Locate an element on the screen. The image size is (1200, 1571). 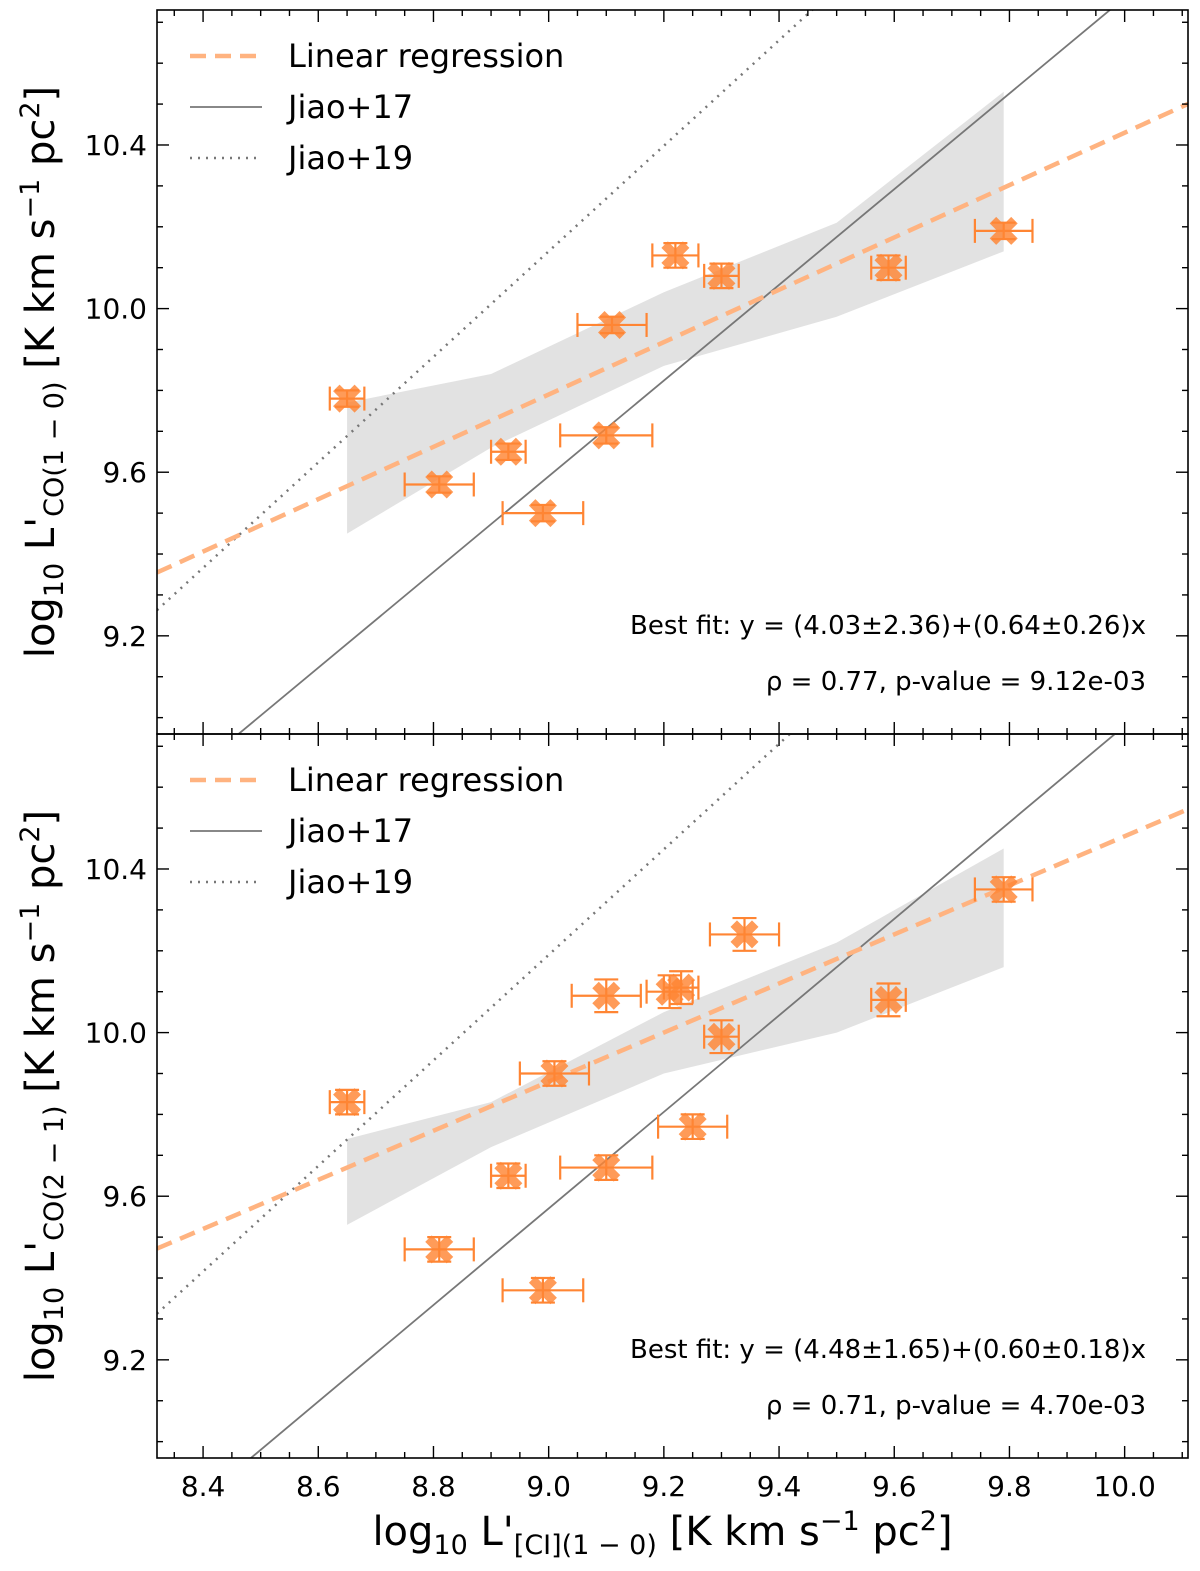
x-tick-label: 9.2 is located at coordinates (664, 1486).